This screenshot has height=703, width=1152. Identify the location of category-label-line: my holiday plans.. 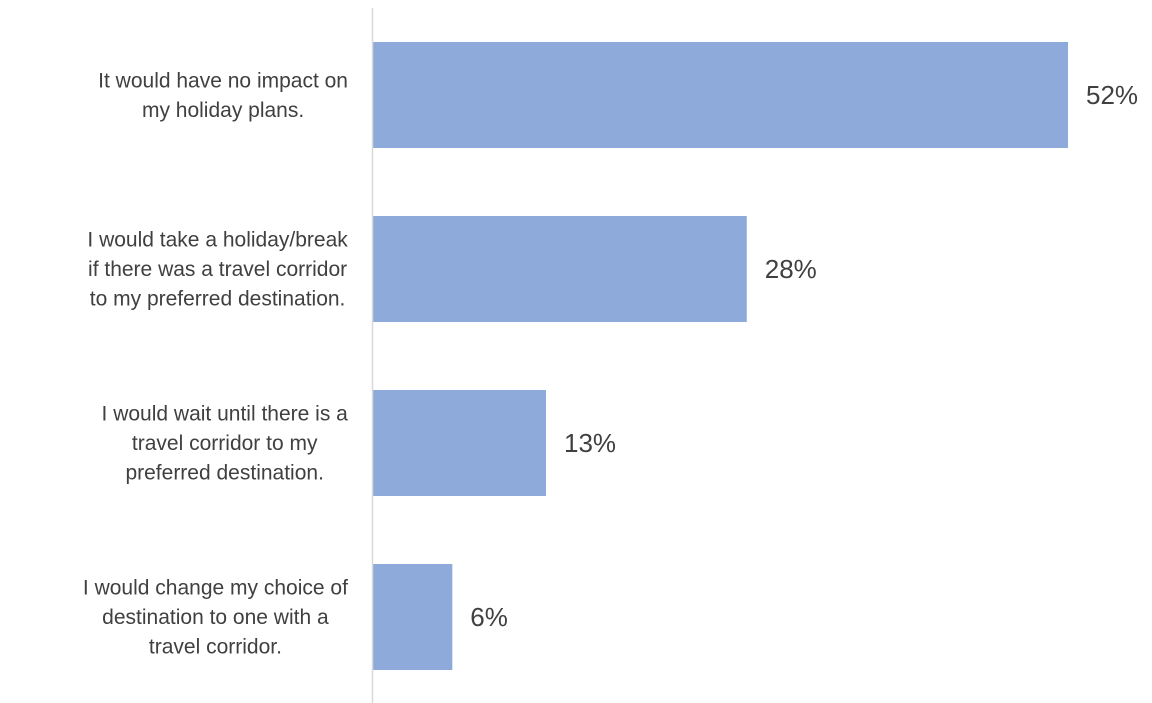
(223, 110).